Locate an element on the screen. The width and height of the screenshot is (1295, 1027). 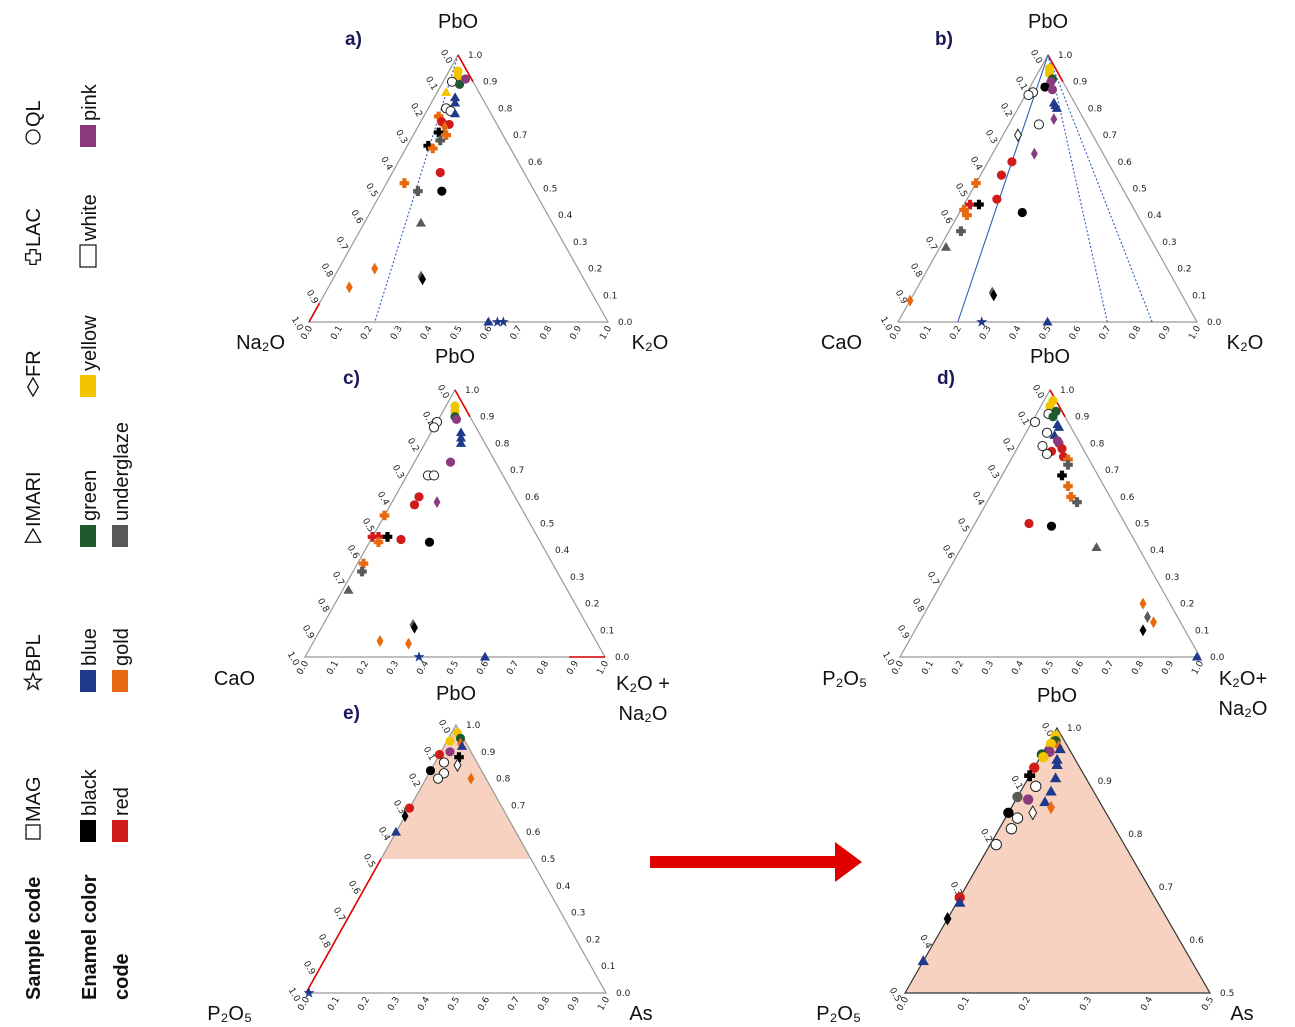
ternary-outline is located at coordinates (1050, 523).